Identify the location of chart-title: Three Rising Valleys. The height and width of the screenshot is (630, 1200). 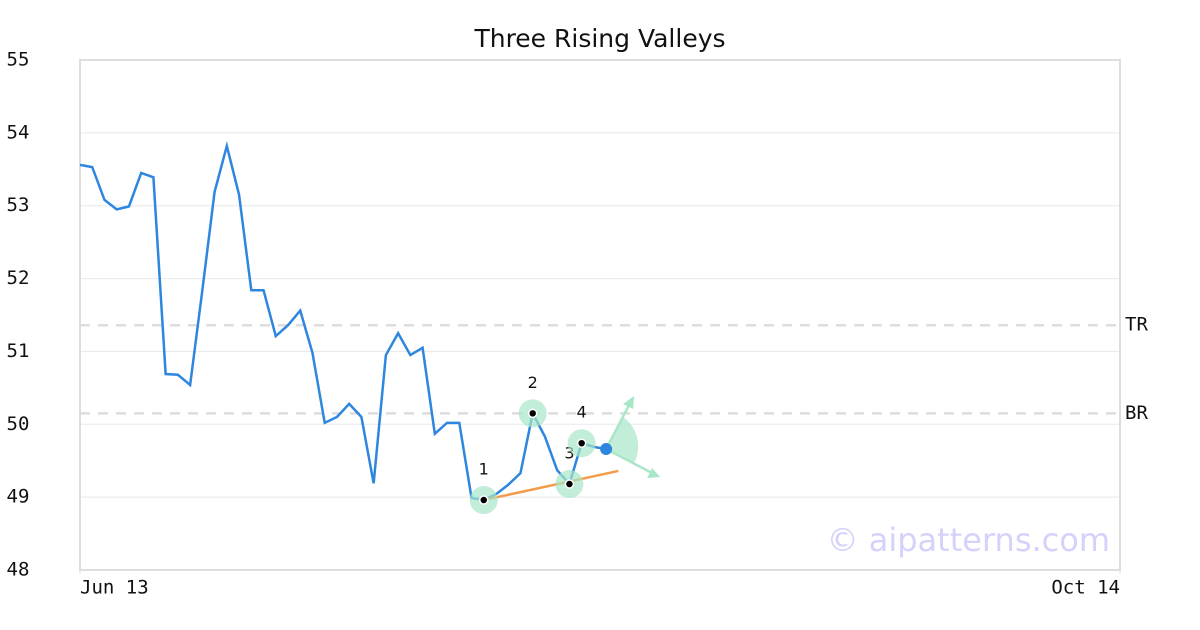
(599, 38).